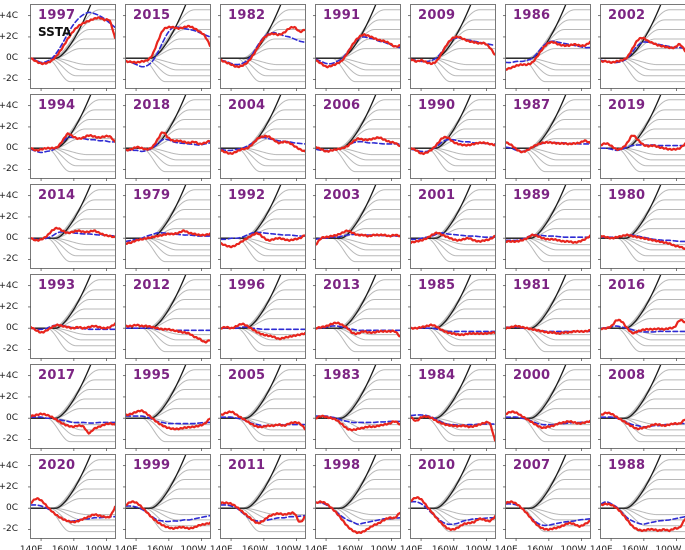 This screenshot has height=550, width=685. I want to click on year-label: 2012, so click(152, 285).